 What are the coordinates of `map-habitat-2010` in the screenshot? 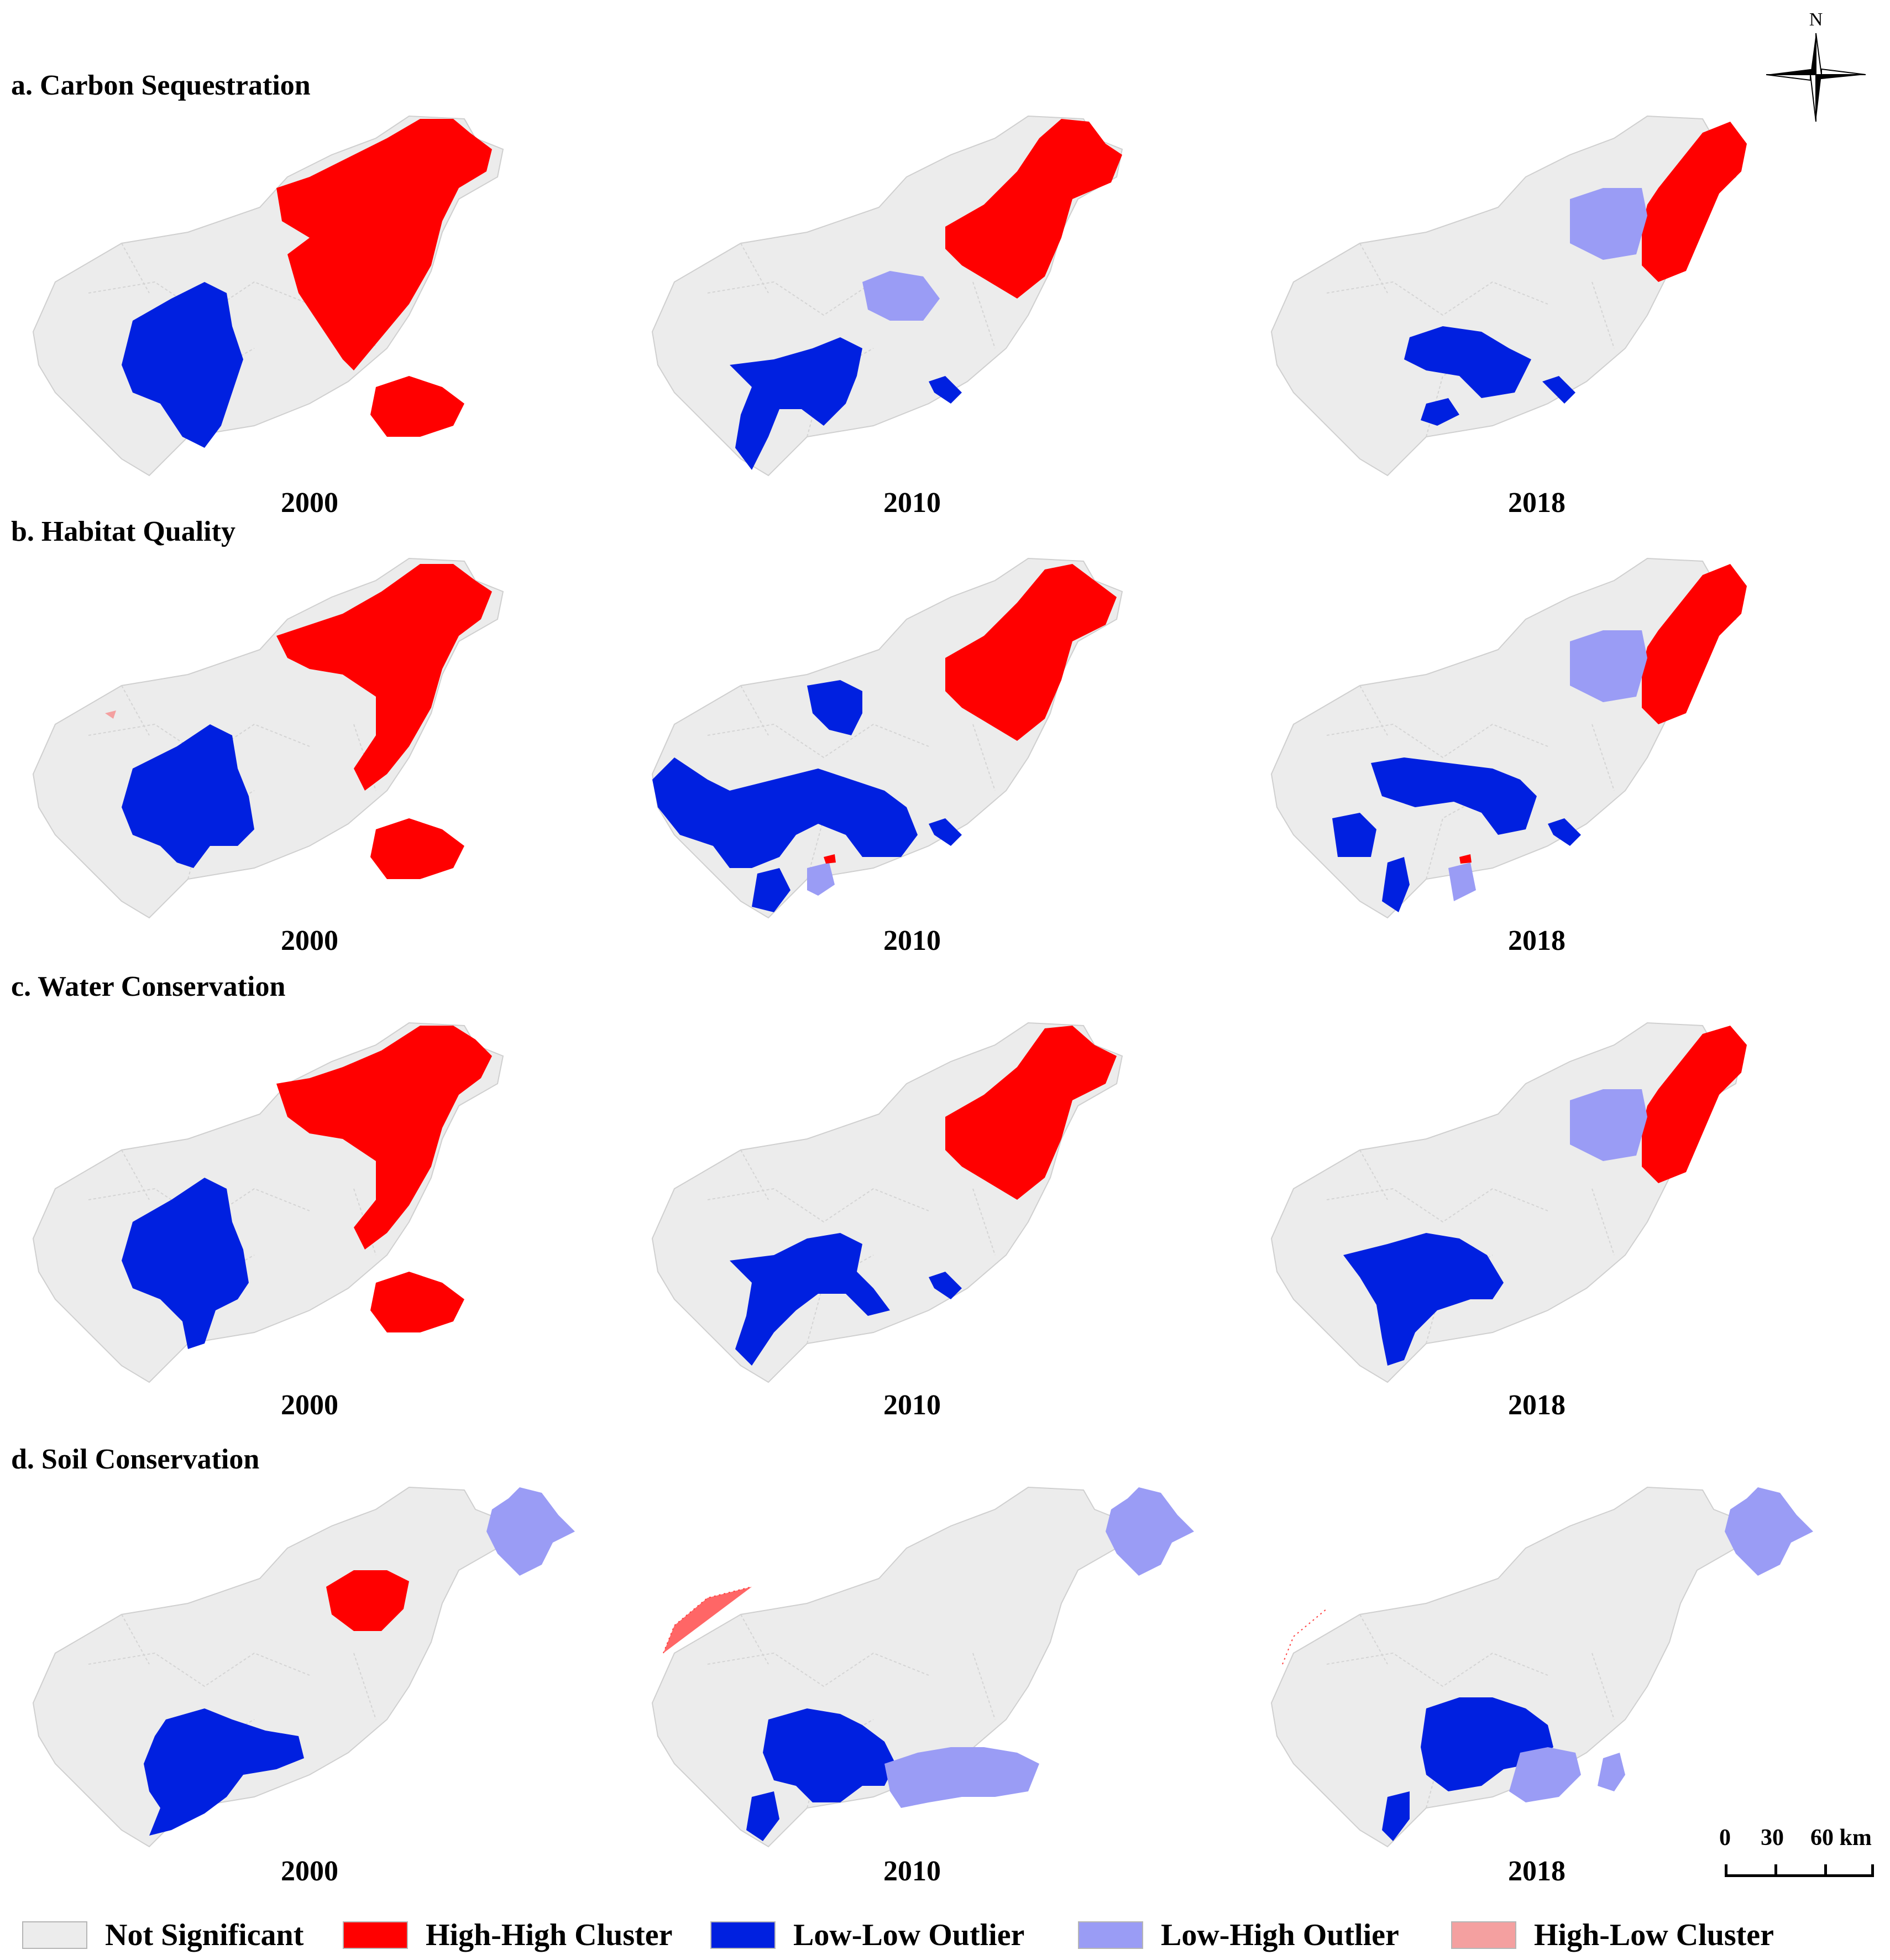 It's located at (951, 738).